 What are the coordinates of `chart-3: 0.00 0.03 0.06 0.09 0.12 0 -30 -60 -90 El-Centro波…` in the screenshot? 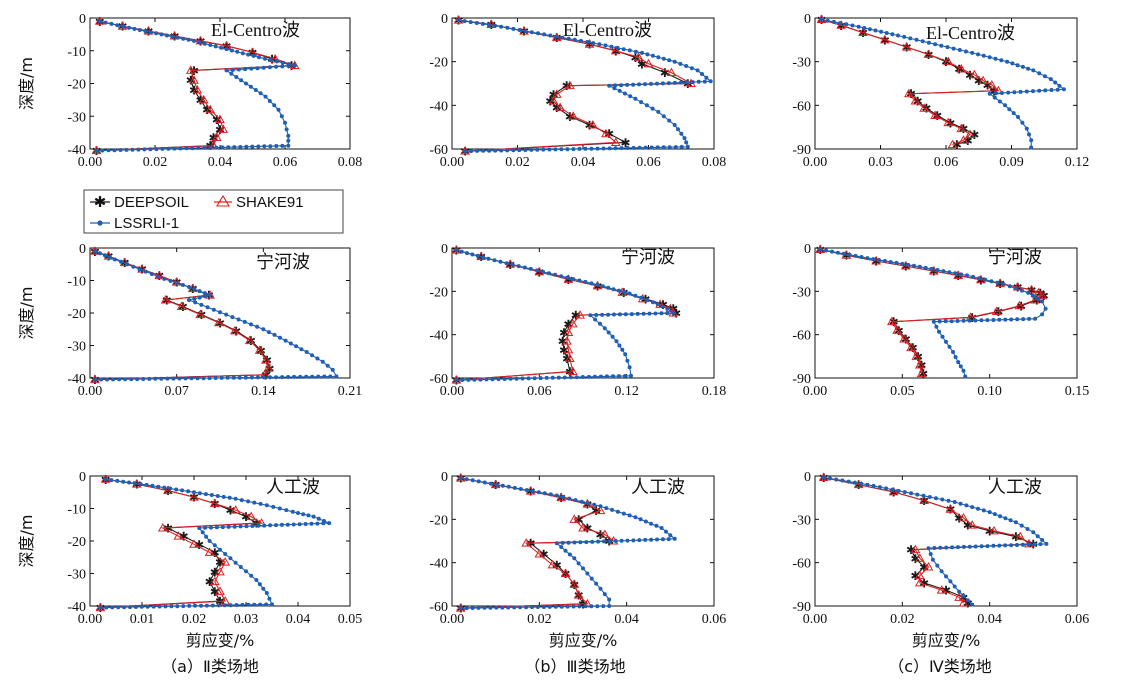 It's located at (940, 91).